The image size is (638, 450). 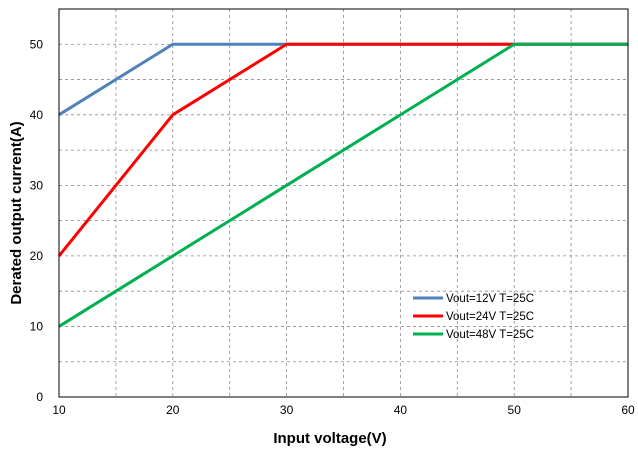 What do you see at coordinates (343, 410) in the screenshot?
I see `x-tick-labels: 10 20 30 40 50 60` at bounding box center [343, 410].